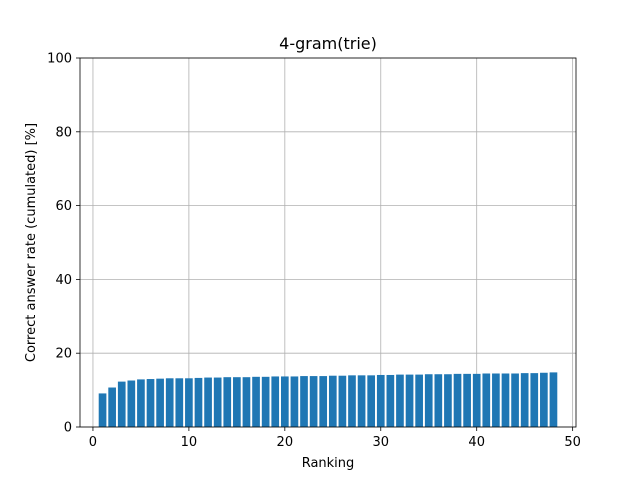 The height and width of the screenshot is (480, 640). What do you see at coordinates (328, 463) in the screenshot?
I see `x-axis-title: Ranking` at bounding box center [328, 463].